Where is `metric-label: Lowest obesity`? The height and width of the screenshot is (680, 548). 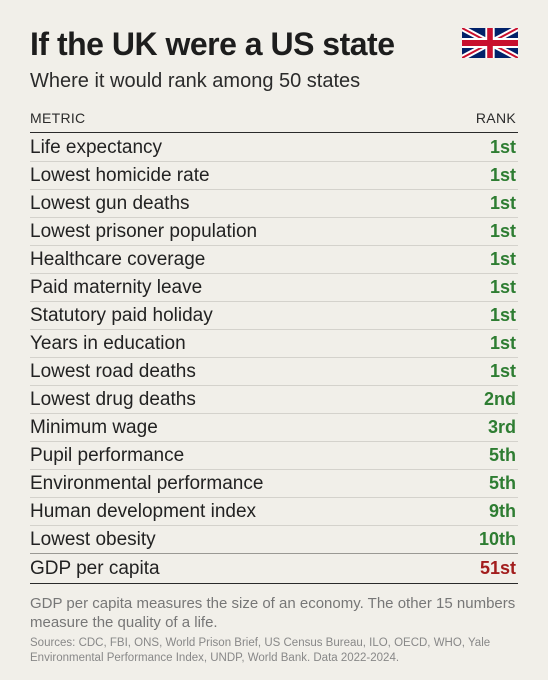 metric-label: Lowest obesity is located at coordinates (93, 539).